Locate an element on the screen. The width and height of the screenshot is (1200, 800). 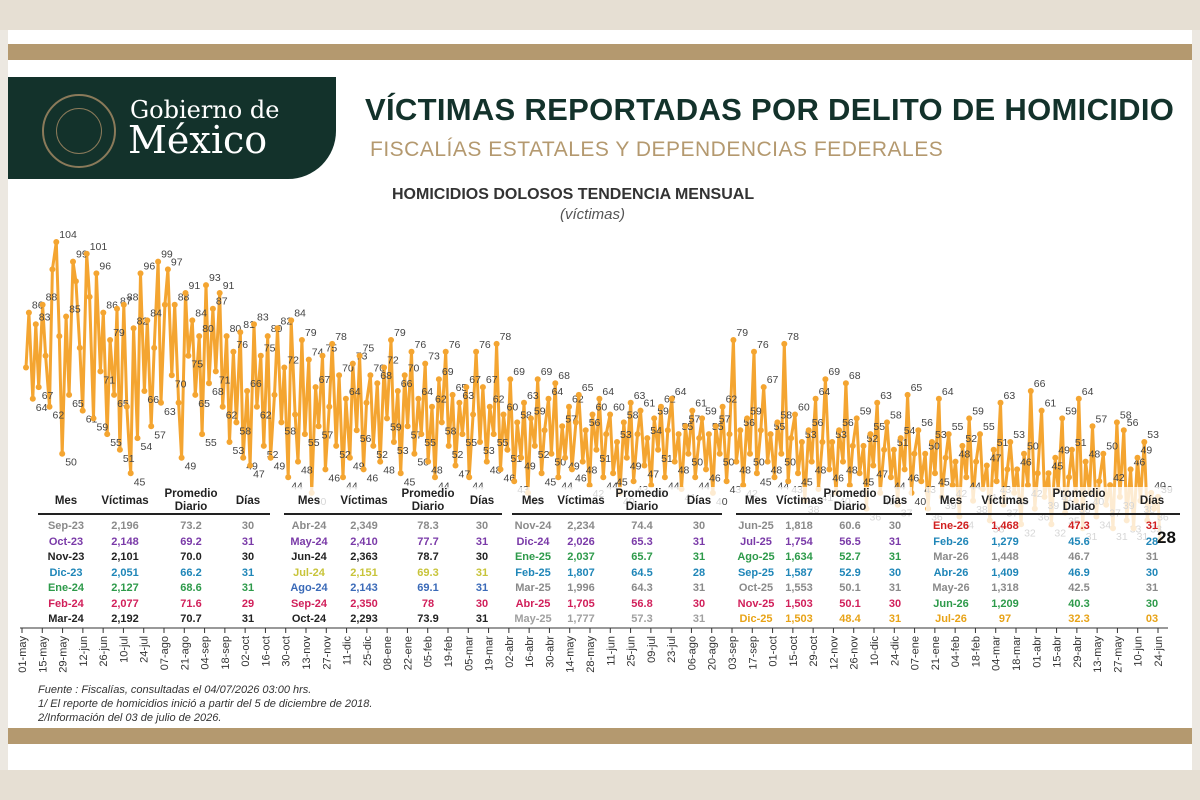
header-mes: Mes is located at coordinates (951, 501).